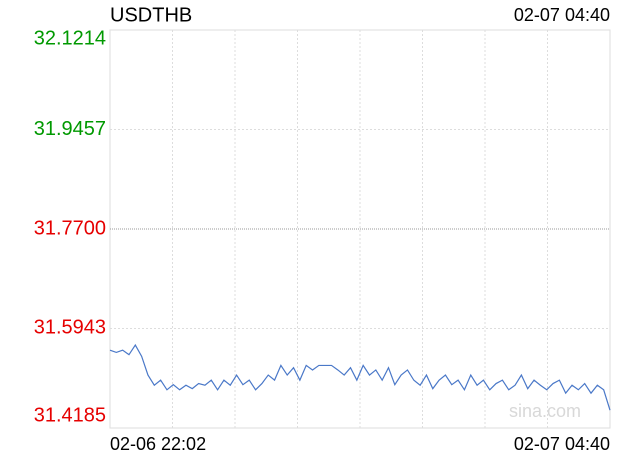 This screenshot has width=620, height=460. What do you see at coordinates (70, 129) in the screenshot?
I see `y-tick-label: 31.9457` at bounding box center [70, 129].